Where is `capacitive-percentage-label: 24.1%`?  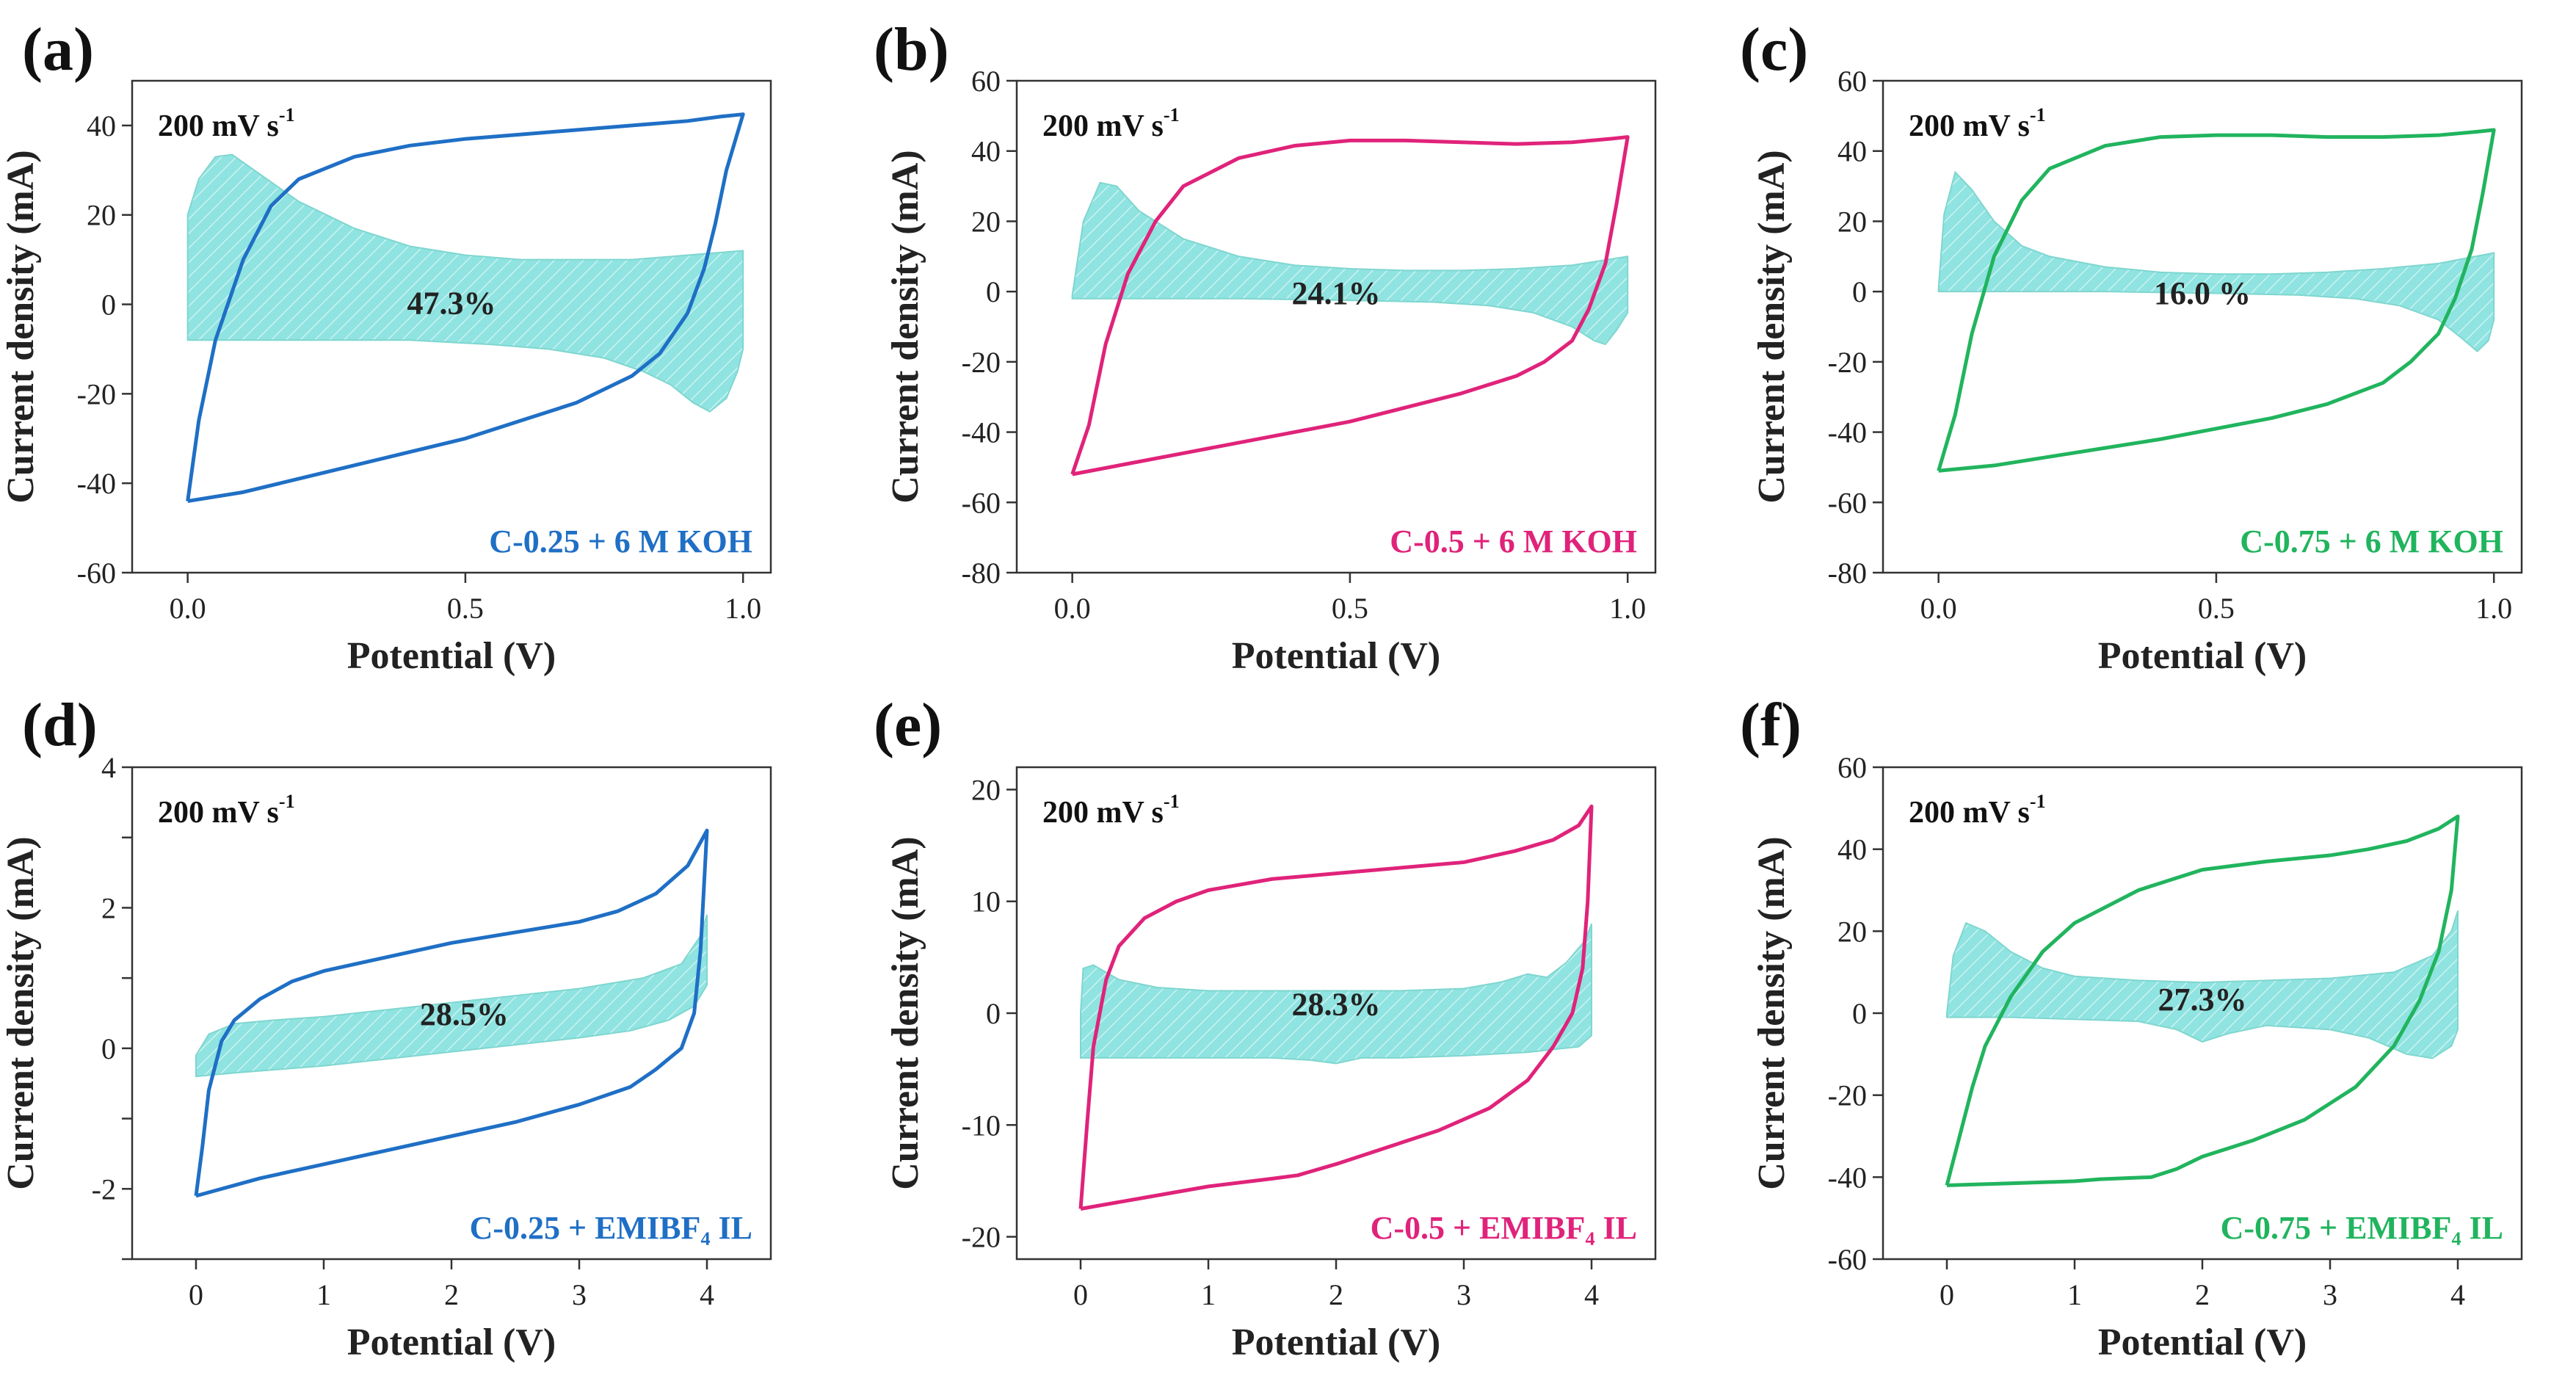 capacitive-percentage-label: 24.1% is located at coordinates (1336, 293).